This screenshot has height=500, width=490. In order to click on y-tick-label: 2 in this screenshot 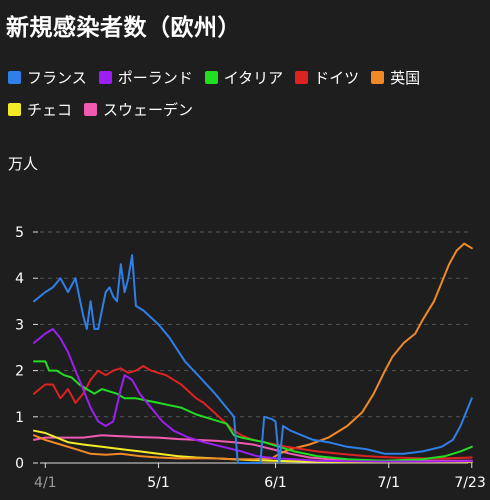, I will do `click(19, 372)`.